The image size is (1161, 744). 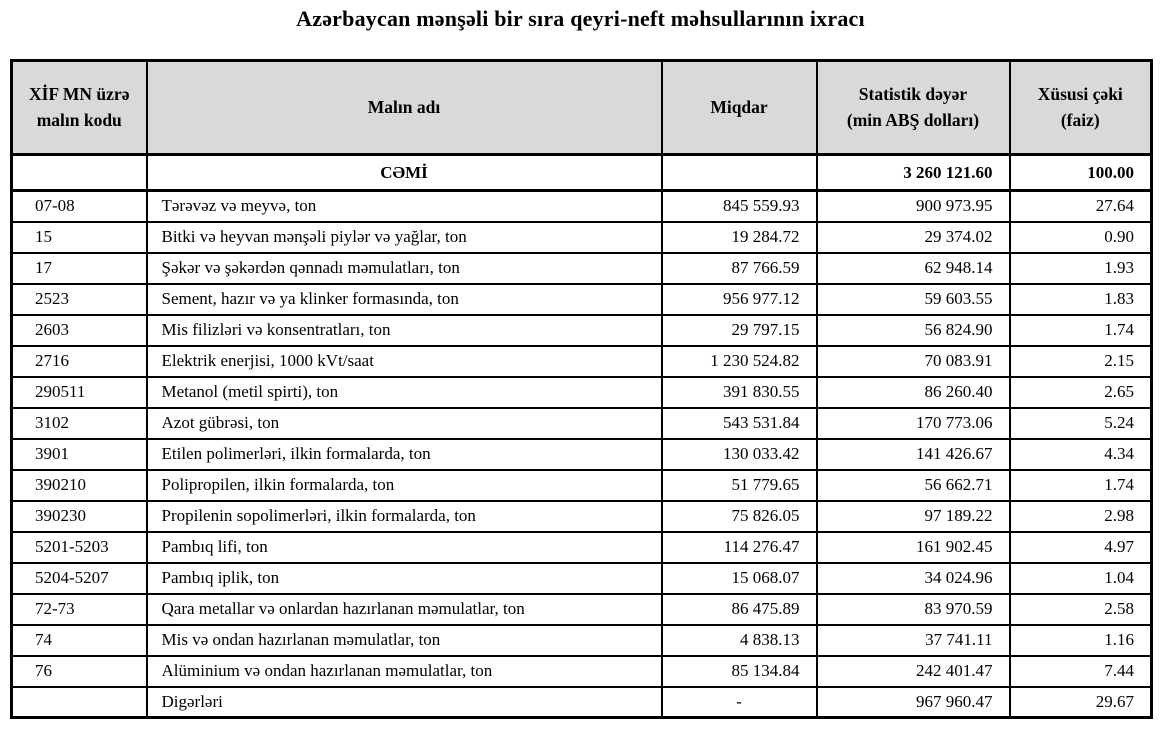 I want to click on cell-share: 2.98, so click(x=1080, y=516).